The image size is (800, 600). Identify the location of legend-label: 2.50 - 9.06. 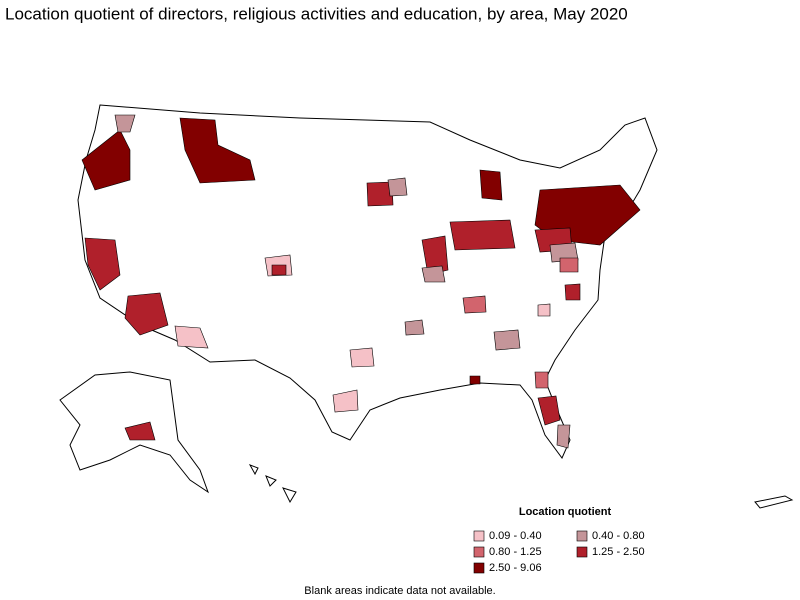
(515, 568).